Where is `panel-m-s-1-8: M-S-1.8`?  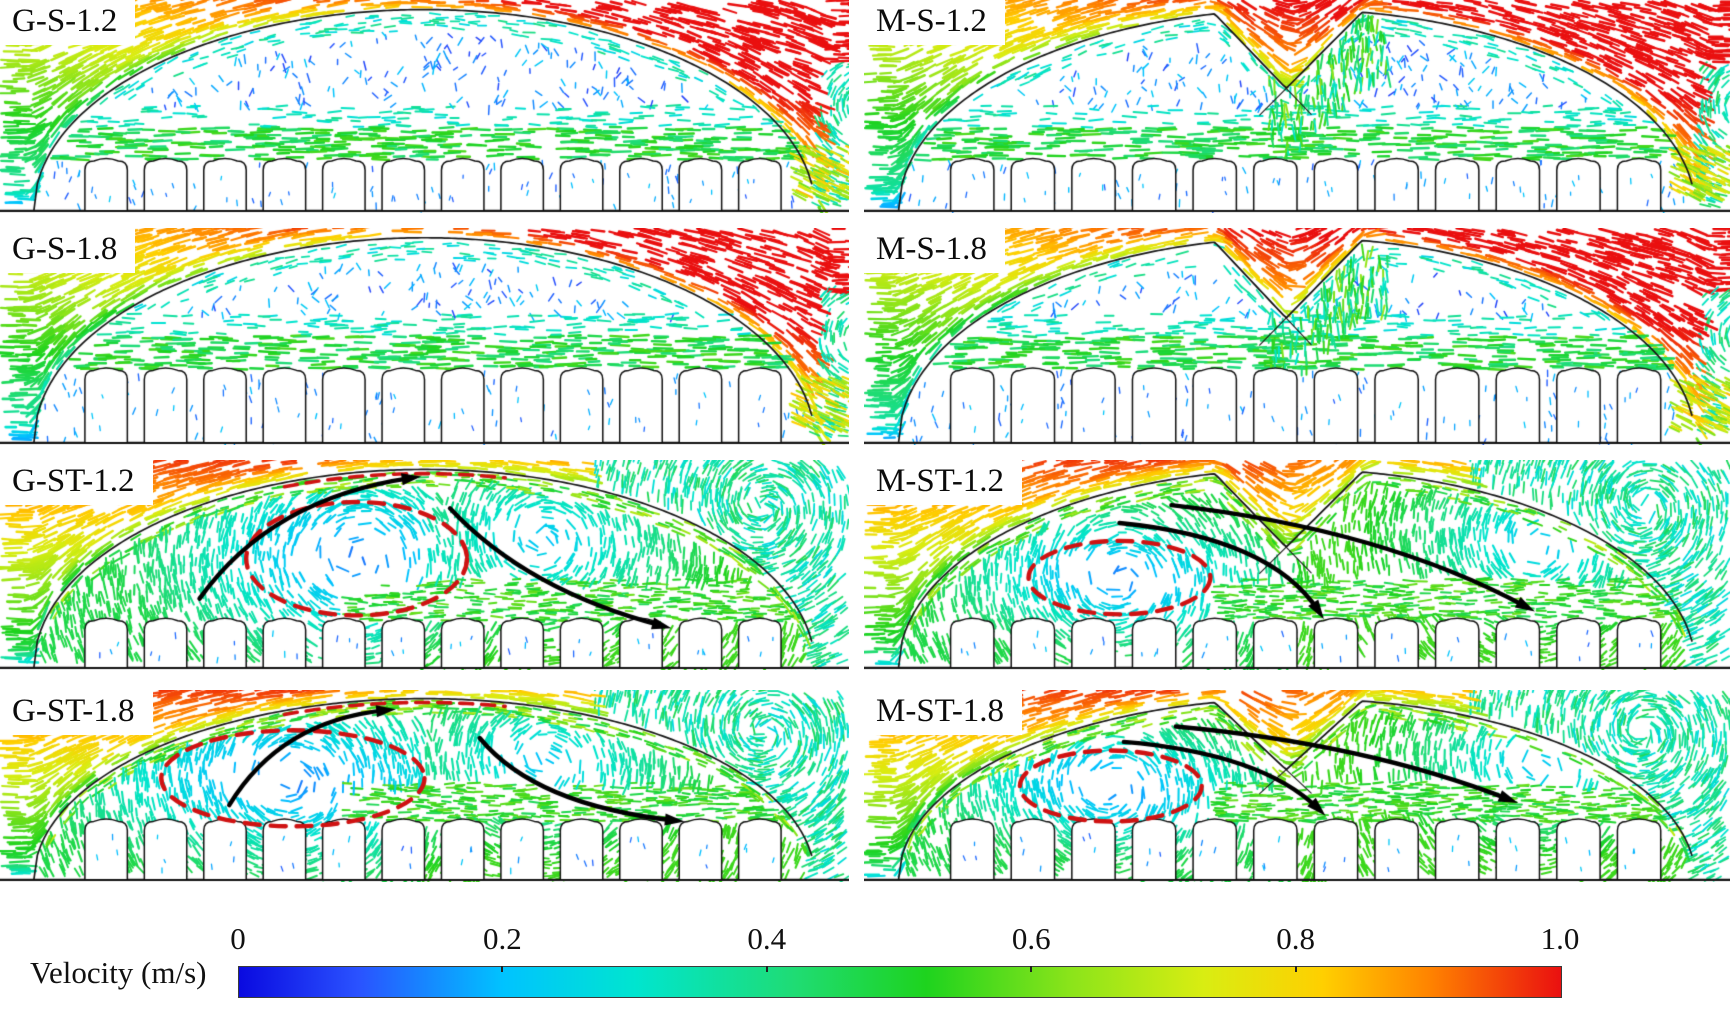 panel-m-s-1-8: M-S-1.8 is located at coordinates (1297, 336).